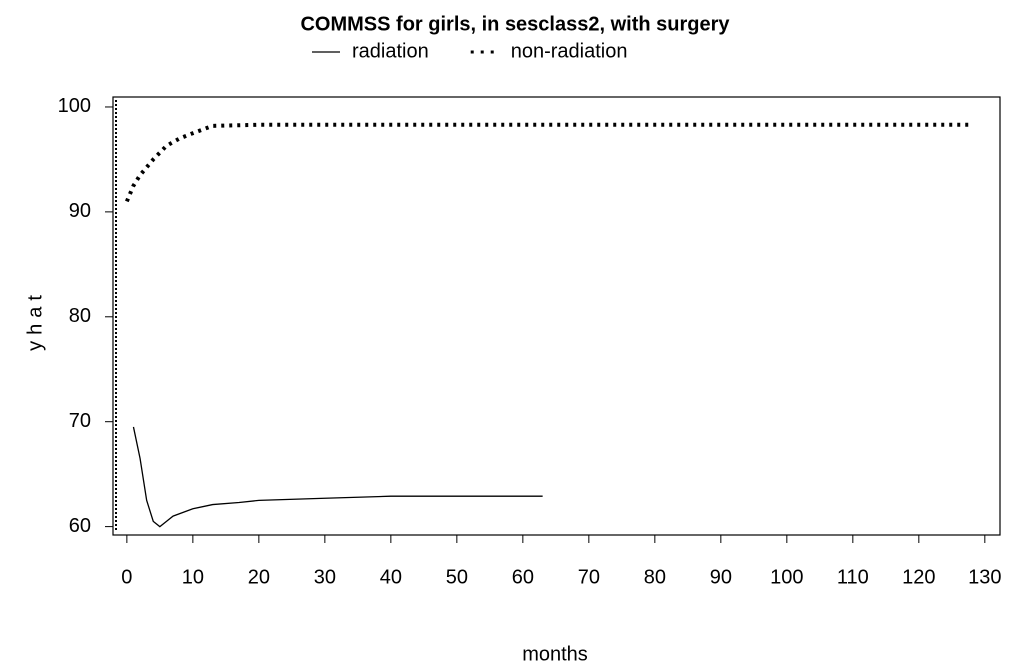 The image size is (1019, 667). I want to click on x-tick-label: 10, so click(193, 577).